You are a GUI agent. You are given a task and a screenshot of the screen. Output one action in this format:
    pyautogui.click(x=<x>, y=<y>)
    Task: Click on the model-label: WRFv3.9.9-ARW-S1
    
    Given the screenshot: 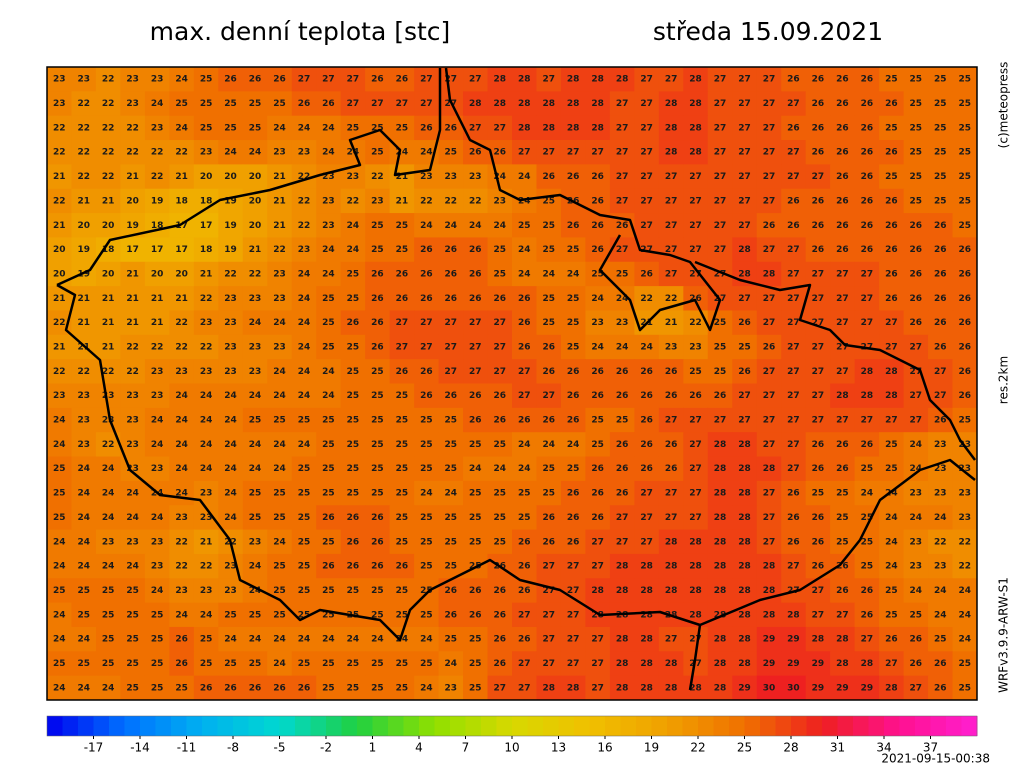 What is the action you would take?
    pyautogui.click(x=1004, y=635)
    